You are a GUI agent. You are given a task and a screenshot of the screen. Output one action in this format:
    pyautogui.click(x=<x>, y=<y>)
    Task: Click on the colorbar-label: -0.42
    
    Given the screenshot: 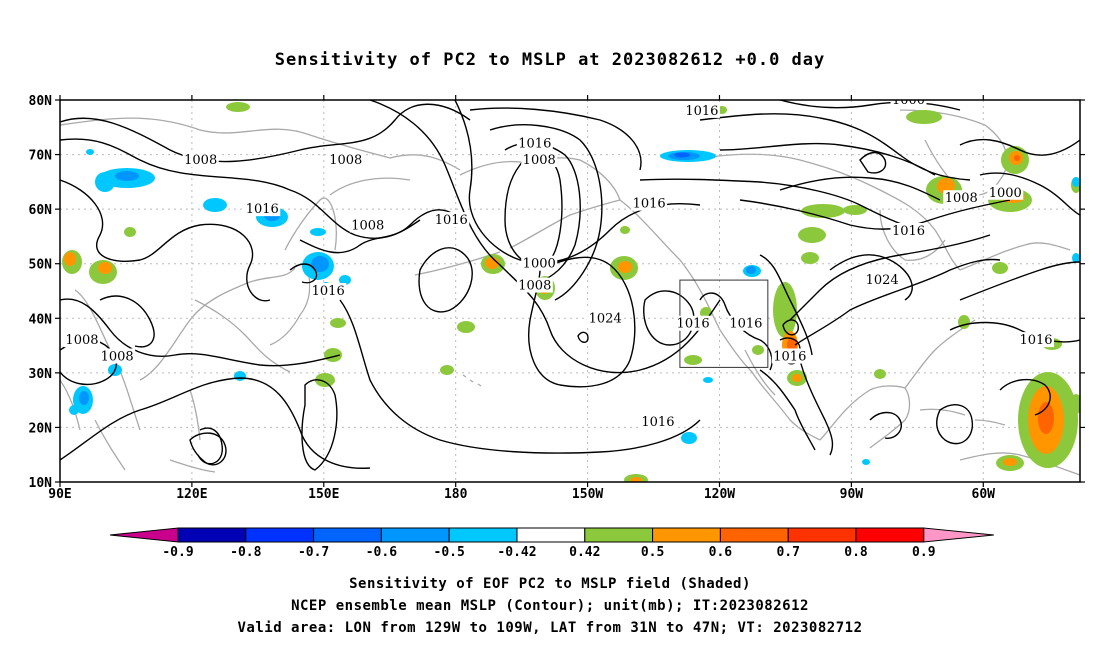 What is the action you would take?
    pyautogui.click(x=516, y=552)
    